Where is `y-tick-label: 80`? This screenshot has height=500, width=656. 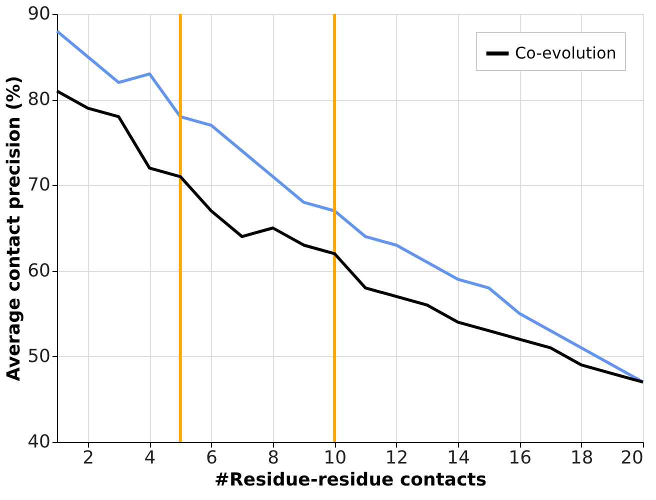 y-tick-label: 80 is located at coordinates (39, 99).